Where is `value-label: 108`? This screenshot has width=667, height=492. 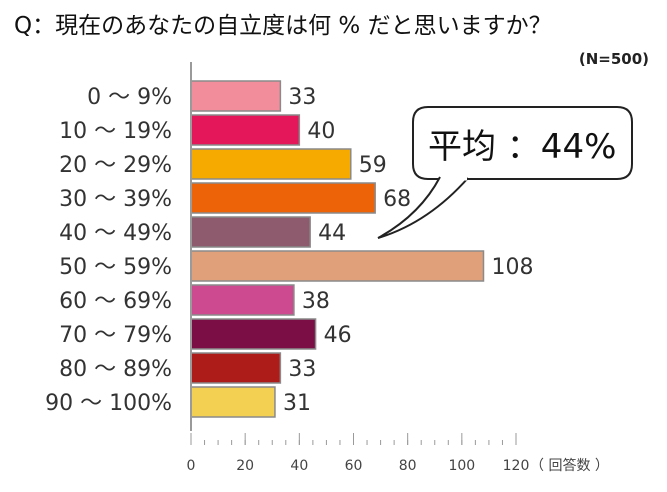
value-label: 108 is located at coordinates (513, 267).